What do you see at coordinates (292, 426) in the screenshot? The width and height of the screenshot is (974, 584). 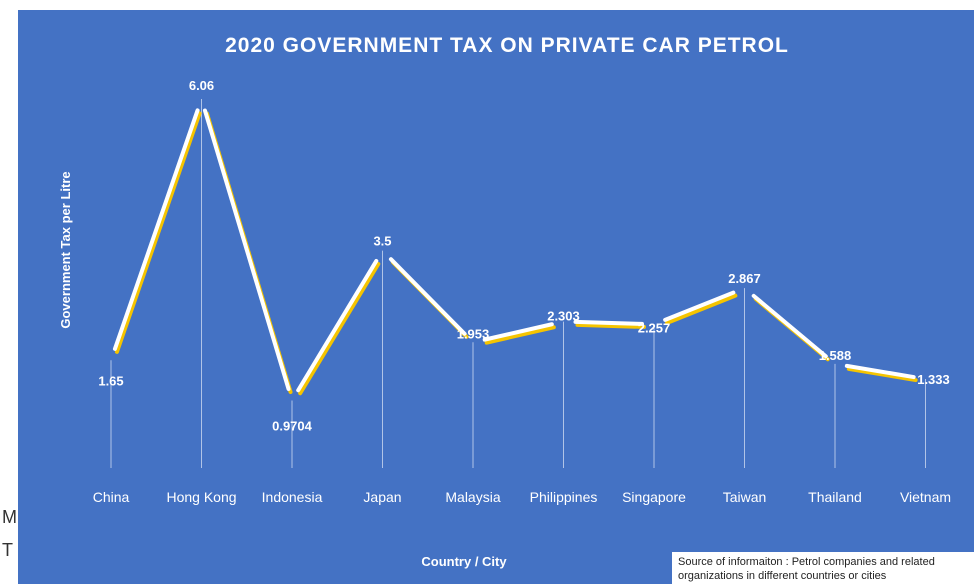 I see `data-label: 0.9704` at bounding box center [292, 426].